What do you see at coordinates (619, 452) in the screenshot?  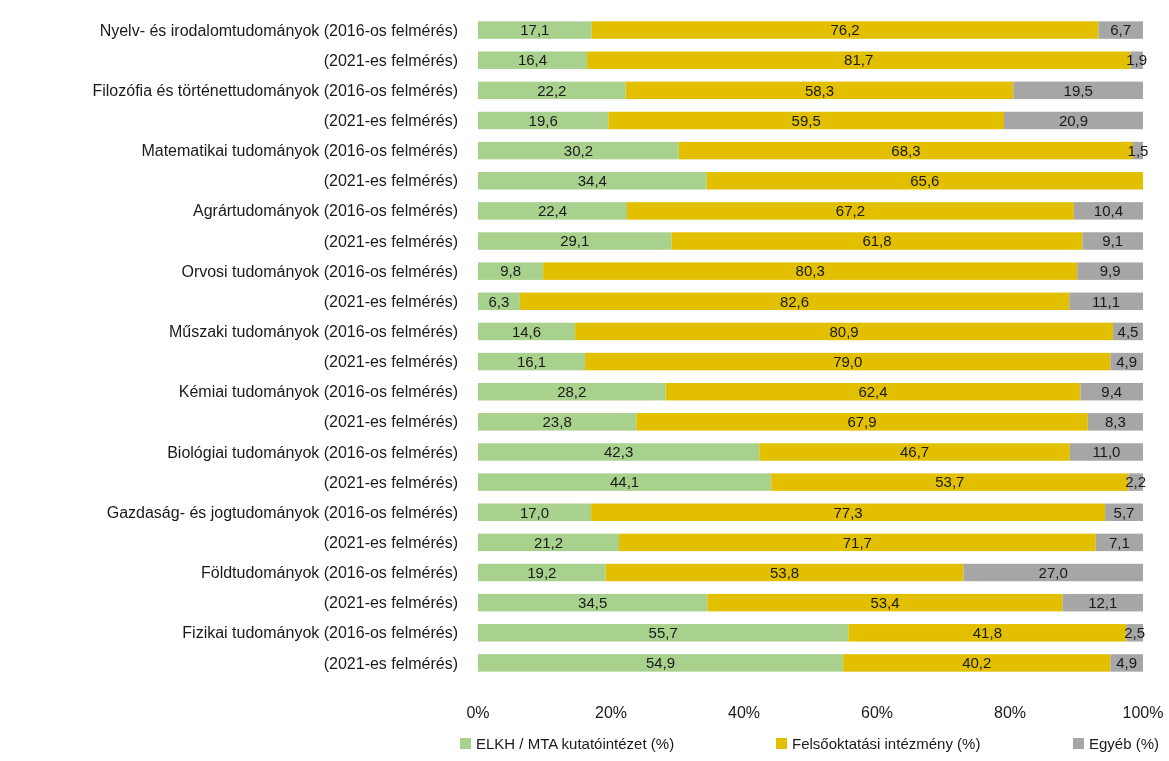 I see `data-label: 42,3` at bounding box center [619, 452].